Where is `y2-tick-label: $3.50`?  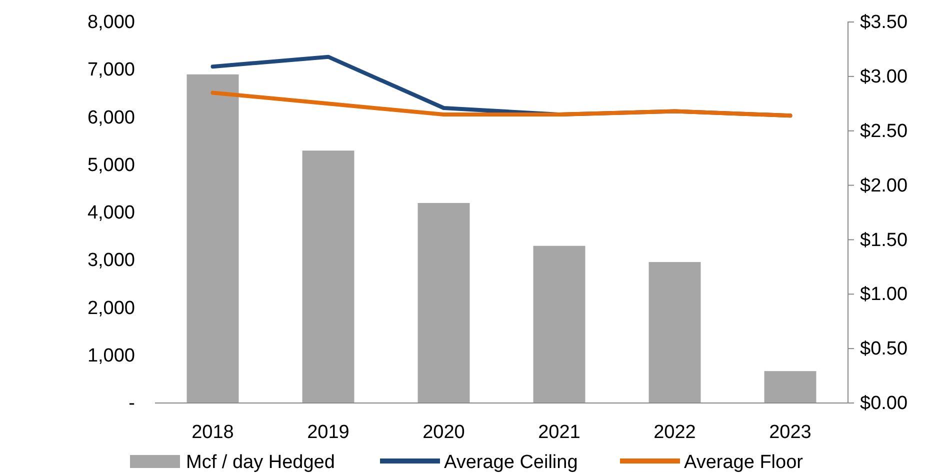
y2-tick-label: $3.50 is located at coordinates (884, 23).